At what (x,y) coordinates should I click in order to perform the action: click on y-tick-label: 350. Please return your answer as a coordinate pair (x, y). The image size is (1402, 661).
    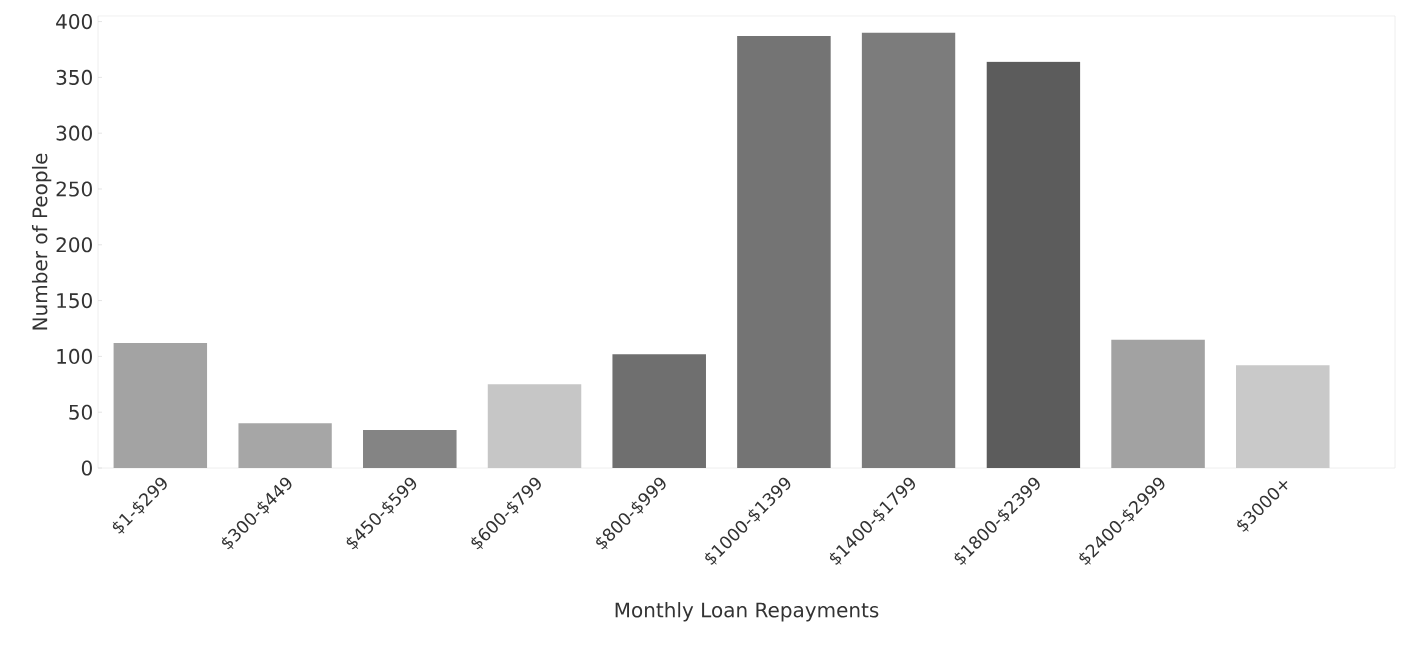
    Looking at the image, I should click on (74, 77).